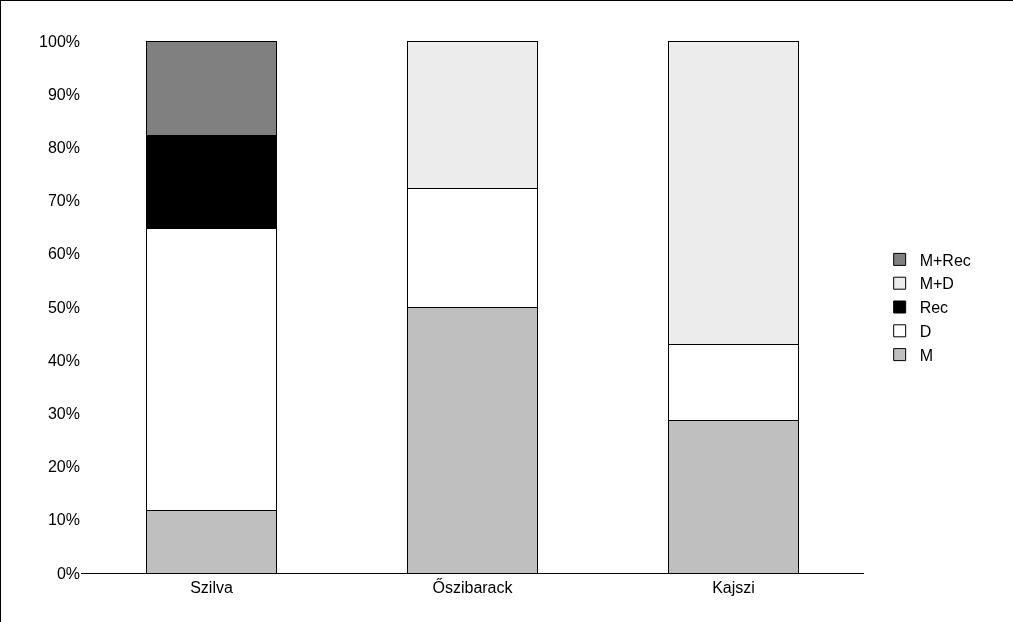  I want to click on y-tick-label: 20%, so click(63, 467).